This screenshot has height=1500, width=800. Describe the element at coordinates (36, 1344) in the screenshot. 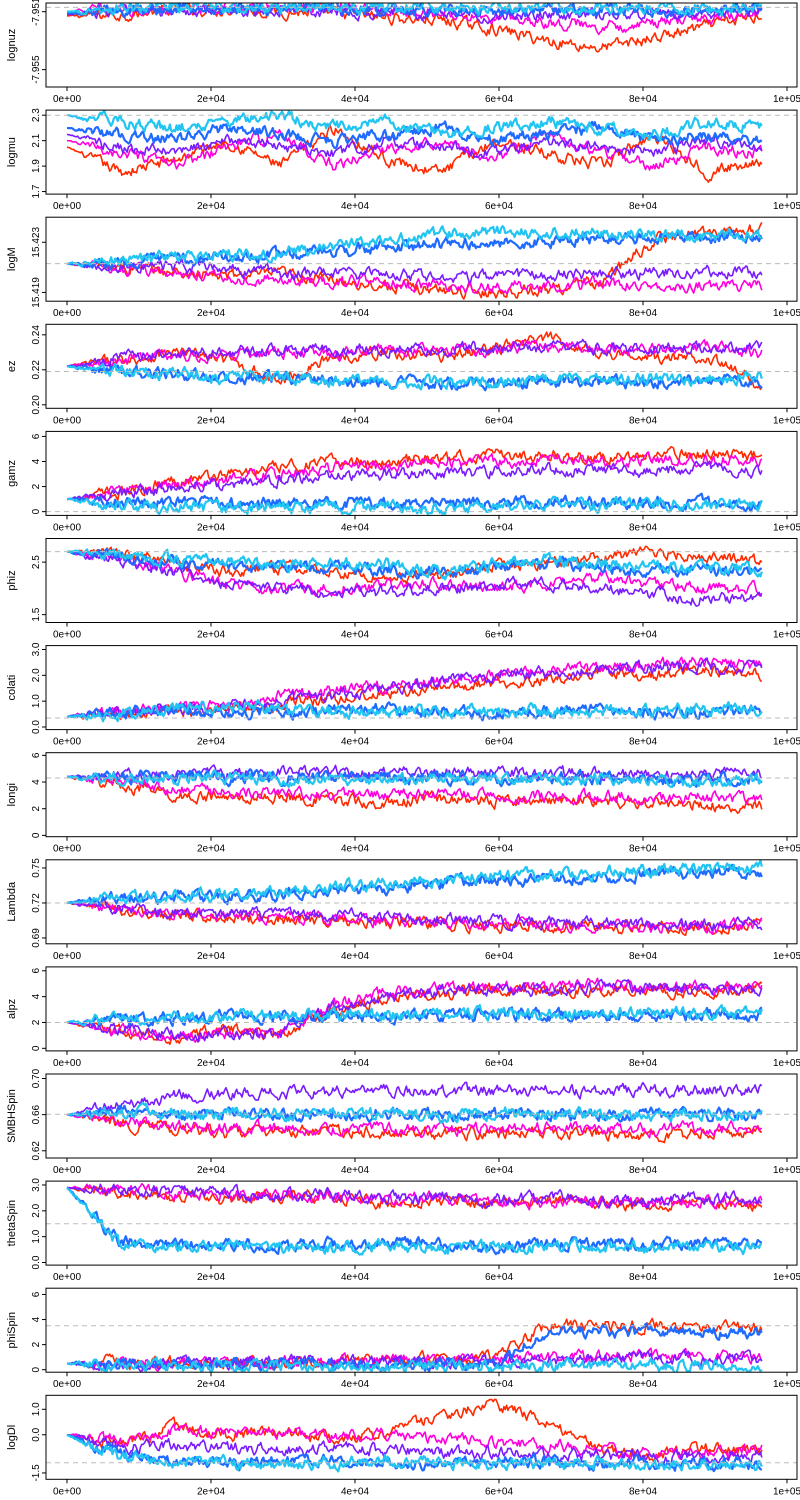

I see `y-tick-label: 2` at that location.